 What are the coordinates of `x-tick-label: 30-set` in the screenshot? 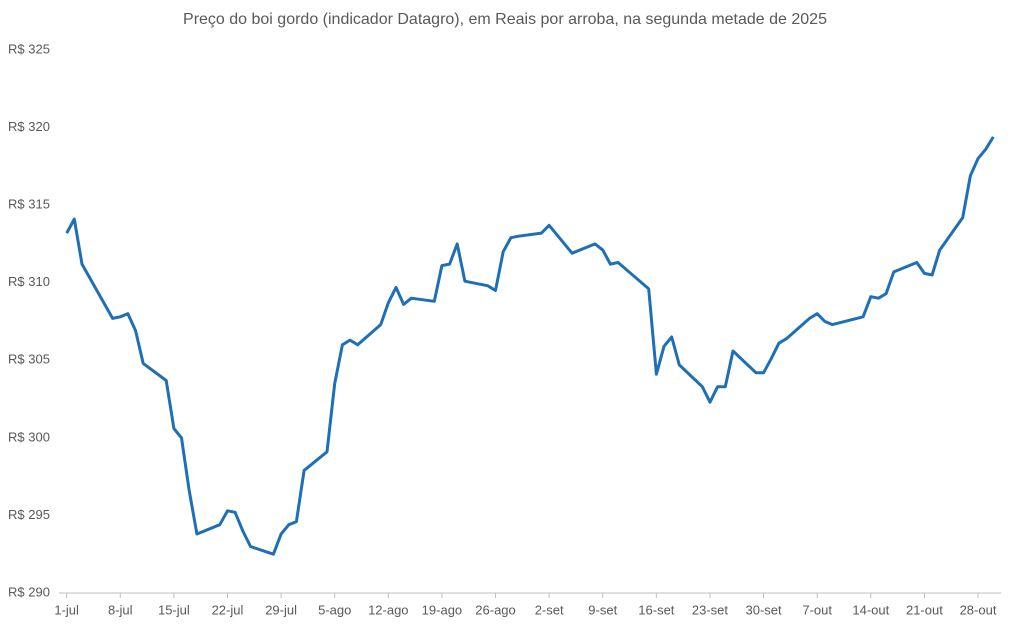 It's located at (764, 609).